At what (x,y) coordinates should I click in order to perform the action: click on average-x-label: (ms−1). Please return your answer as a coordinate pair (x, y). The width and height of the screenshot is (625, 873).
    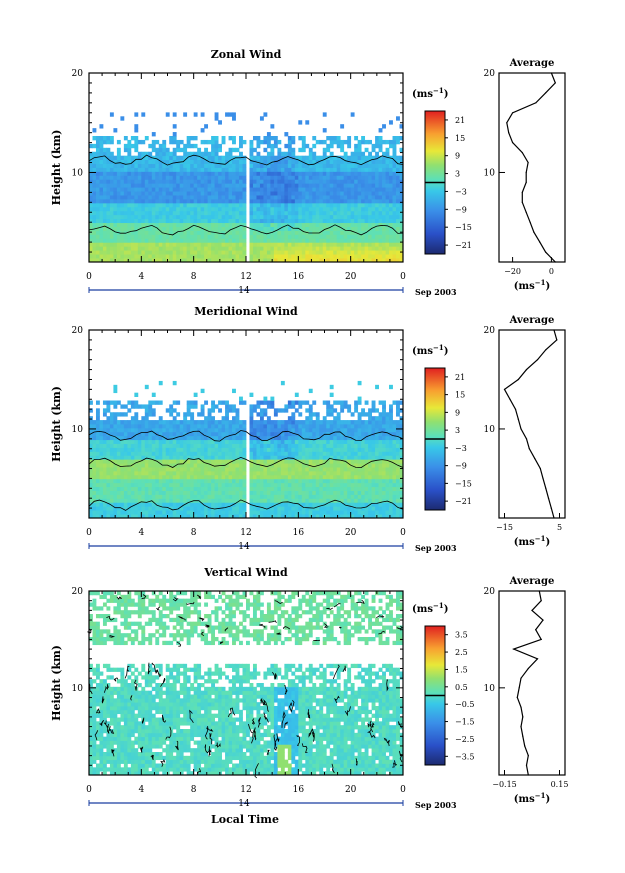
    Looking at the image, I should click on (532, 285).